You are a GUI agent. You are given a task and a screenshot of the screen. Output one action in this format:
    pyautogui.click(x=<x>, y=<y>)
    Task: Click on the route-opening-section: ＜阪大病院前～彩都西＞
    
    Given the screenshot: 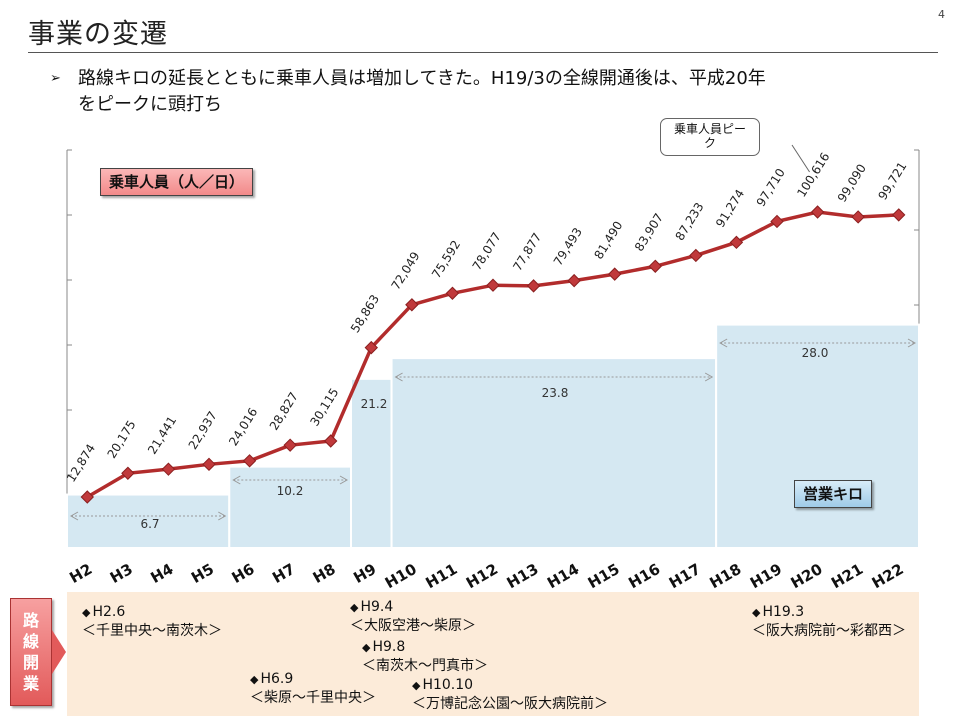 What is the action you would take?
    pyautogui.click(x=829, y=631)
    